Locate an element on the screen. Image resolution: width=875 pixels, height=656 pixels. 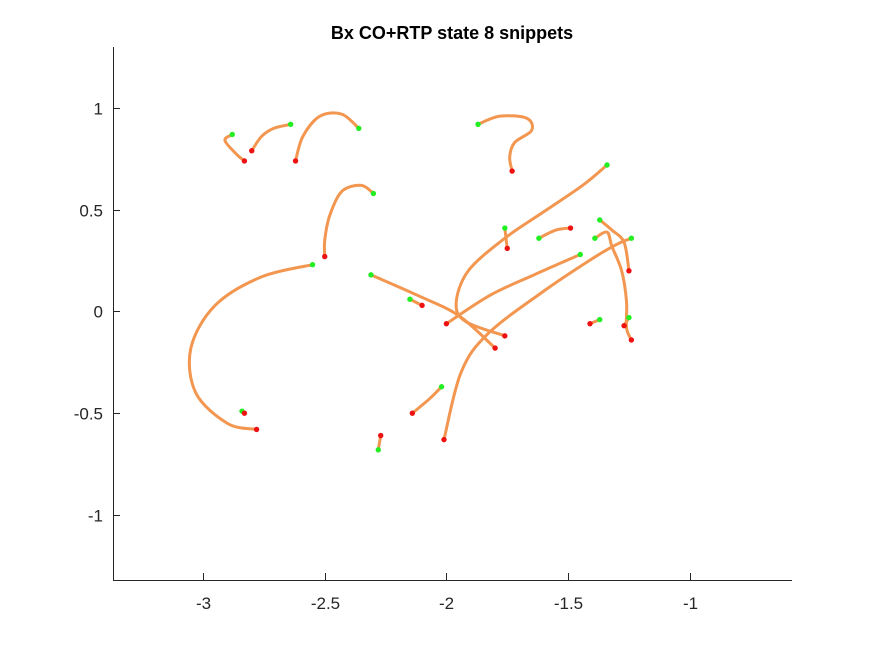
chart-title: Bx CO+RTP state 8 snippets is located at coordinates (452, 33).